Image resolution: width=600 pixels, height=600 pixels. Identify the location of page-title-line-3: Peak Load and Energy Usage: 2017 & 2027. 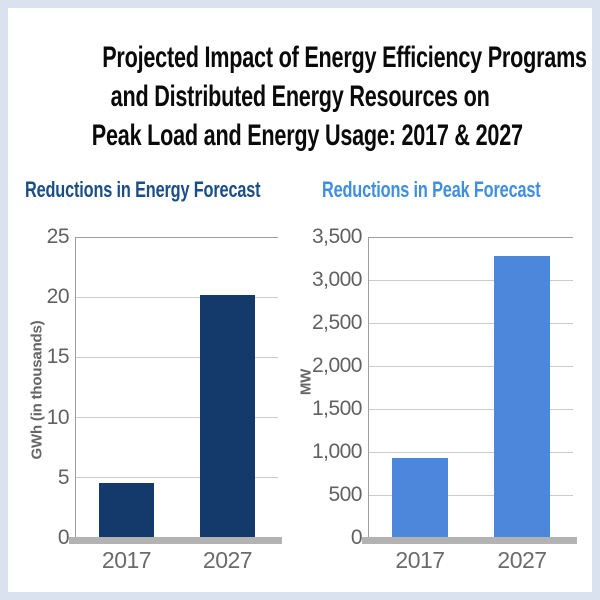
(300, 135).